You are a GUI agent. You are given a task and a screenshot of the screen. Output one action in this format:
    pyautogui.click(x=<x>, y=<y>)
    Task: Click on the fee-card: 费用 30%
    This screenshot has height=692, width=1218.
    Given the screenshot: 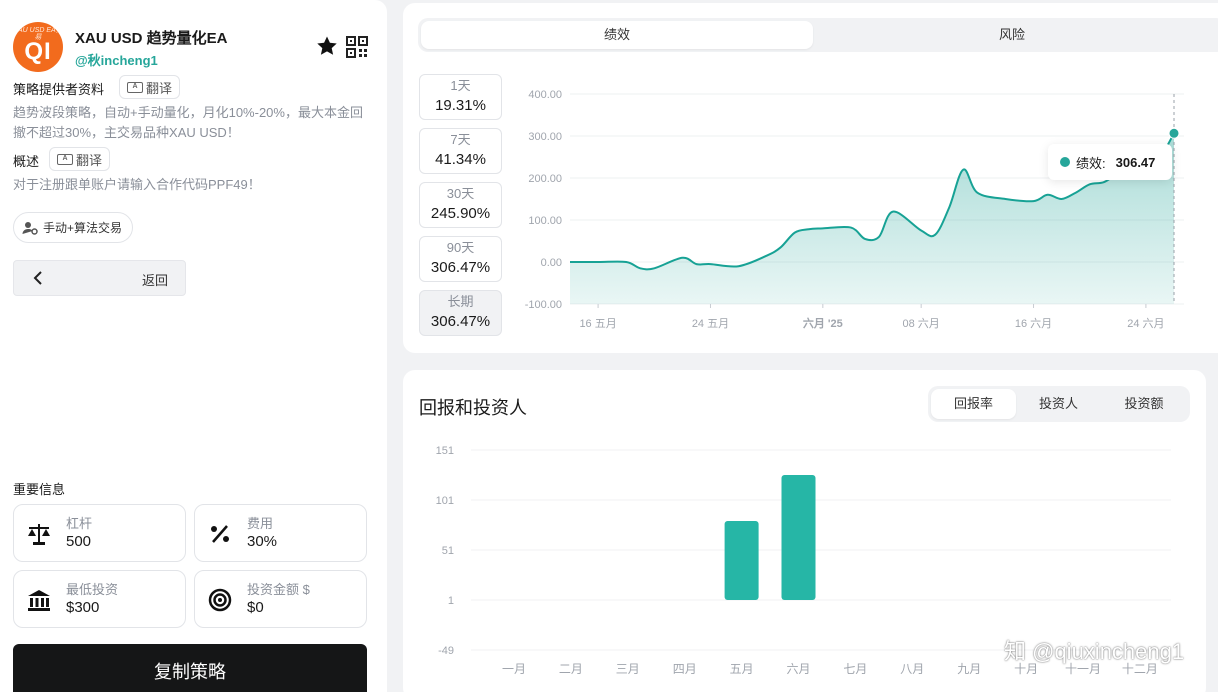 What is the action you would take?
    pyautogui.click(x=280, y=533)
    